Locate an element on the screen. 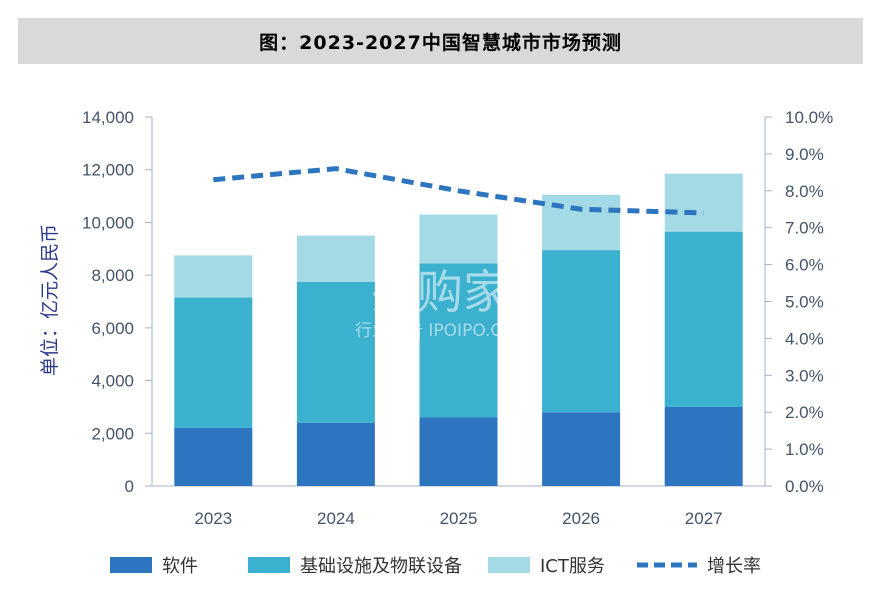 The width and height of the screenshot is (872, 599). watermark-sub: 行业报告 IPOIPO.CN is located at coordinates (435, 331).